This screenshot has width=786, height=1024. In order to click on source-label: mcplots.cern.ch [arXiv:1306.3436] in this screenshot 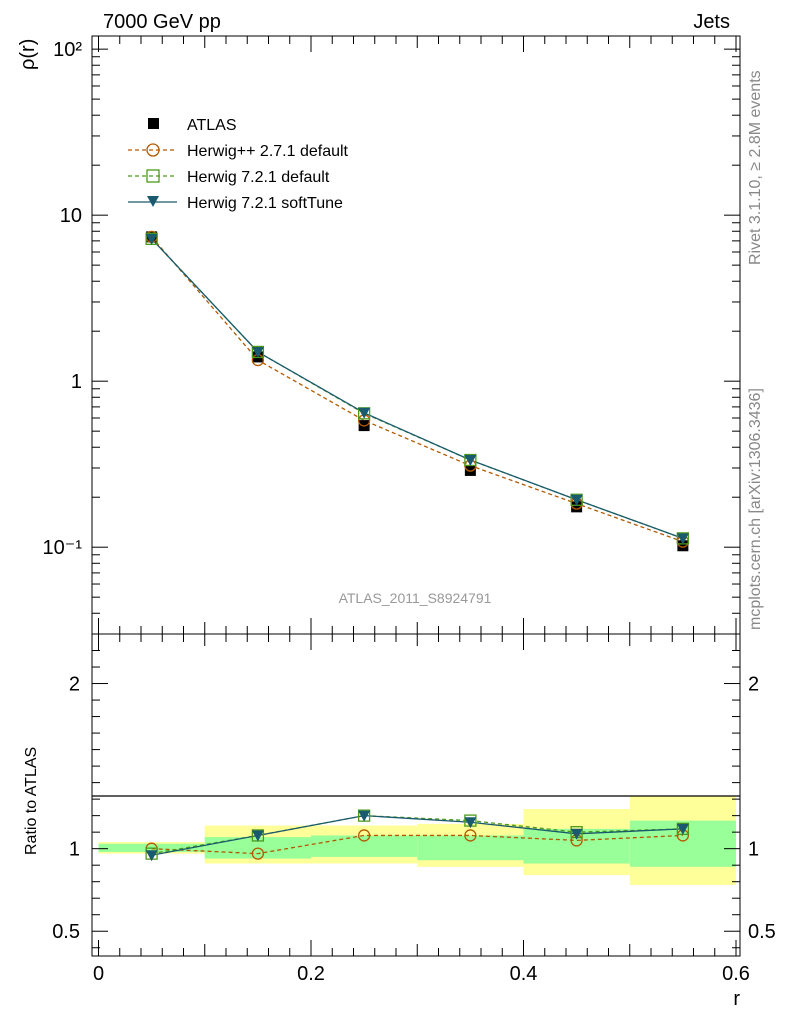, I will do `click(755, 509)`.